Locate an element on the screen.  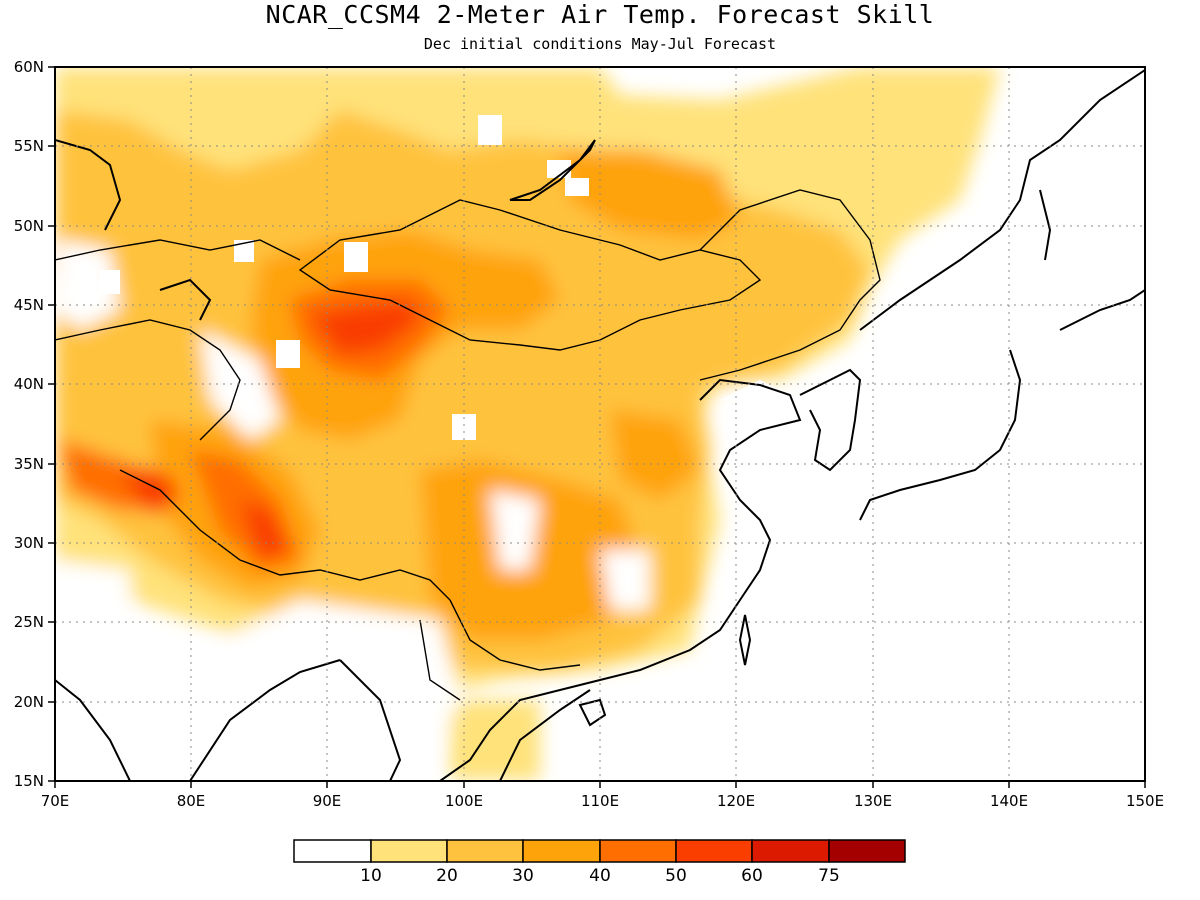
coastline-indochina is located at coordinates (465, 720).